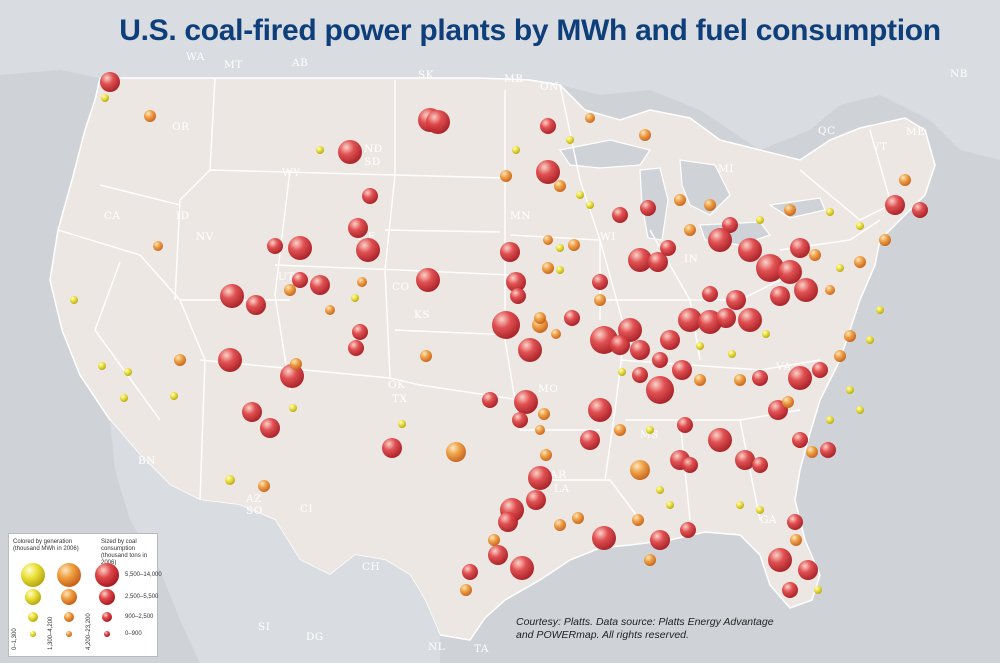 This screenshot has height=663, width=1000. Describe the element at coordinates (959, 74) in the screenshot. I see `label-nb: NB` at that location.